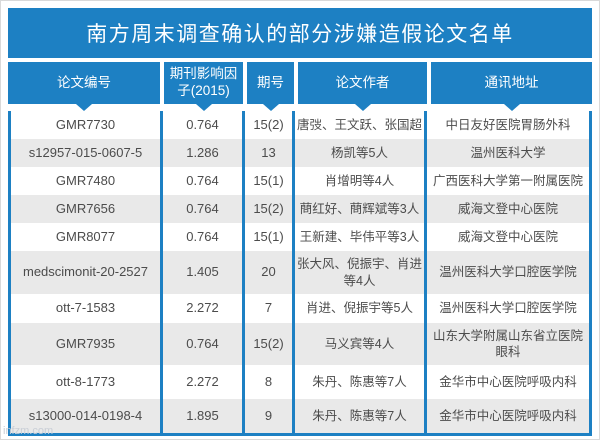  What do you see at coordinates (85, 181) in the screenshot?
I see `paper-id-cell: GMR7480` at bounding box center [85, 181].